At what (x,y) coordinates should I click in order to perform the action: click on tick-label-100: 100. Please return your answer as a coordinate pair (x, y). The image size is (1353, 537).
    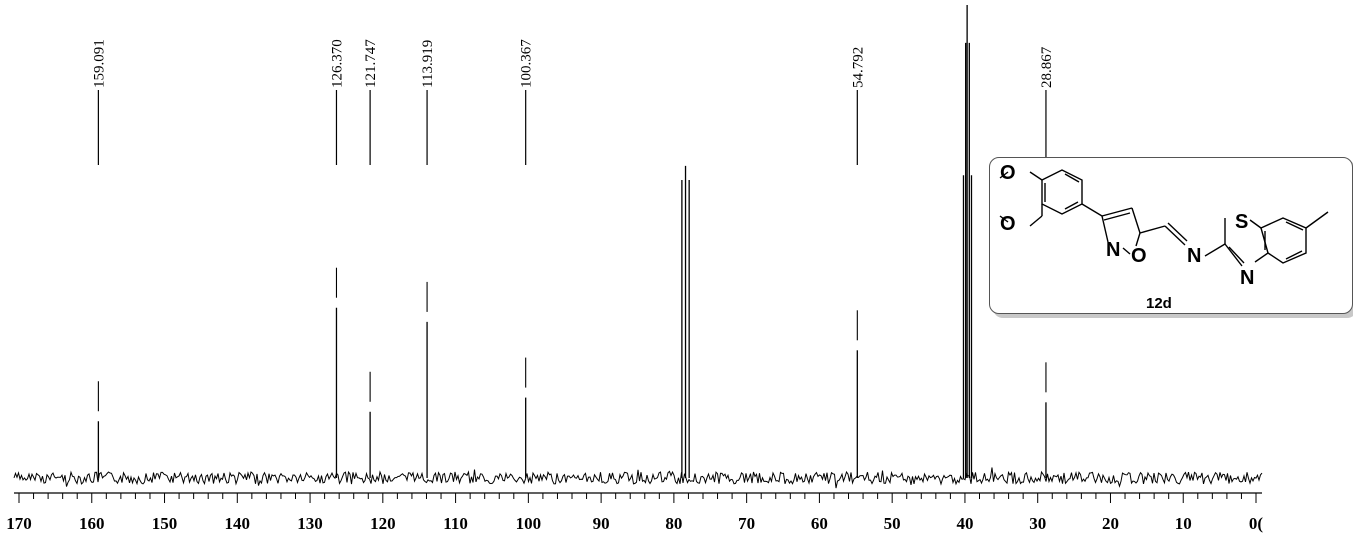
    Looking at the image, I should click on (529, 523).